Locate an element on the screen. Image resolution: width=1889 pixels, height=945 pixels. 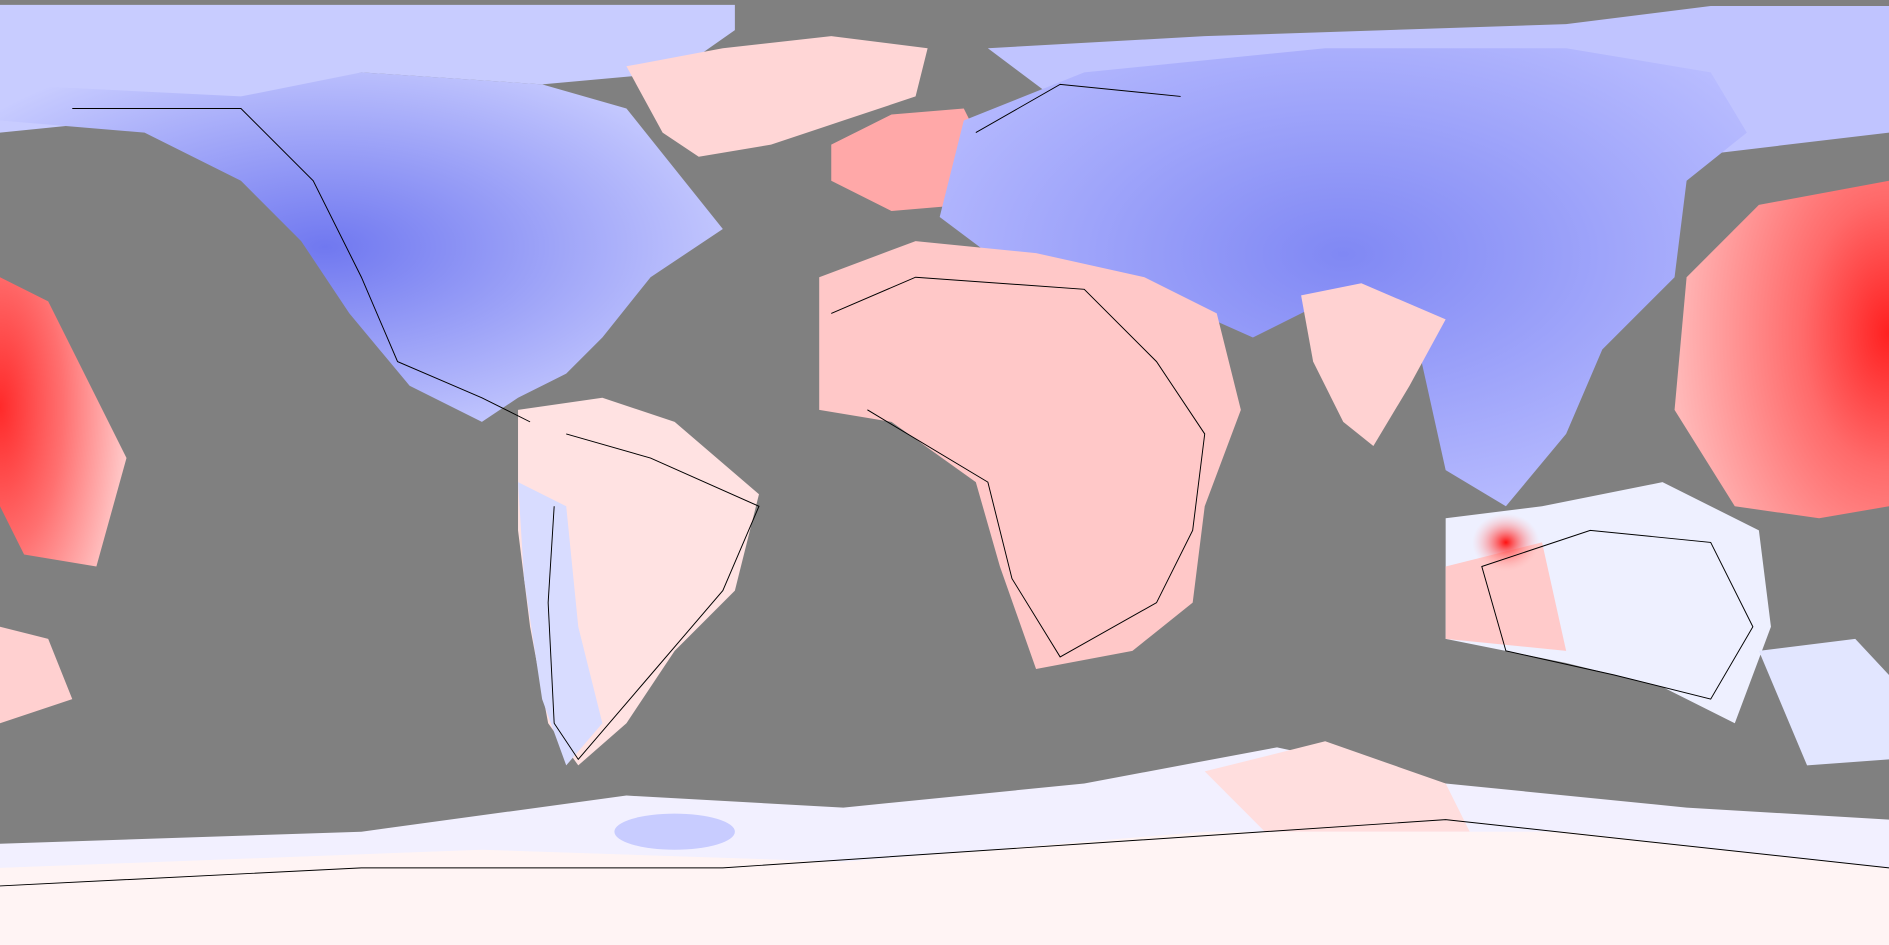
andes is located at coordinates (560, 624).